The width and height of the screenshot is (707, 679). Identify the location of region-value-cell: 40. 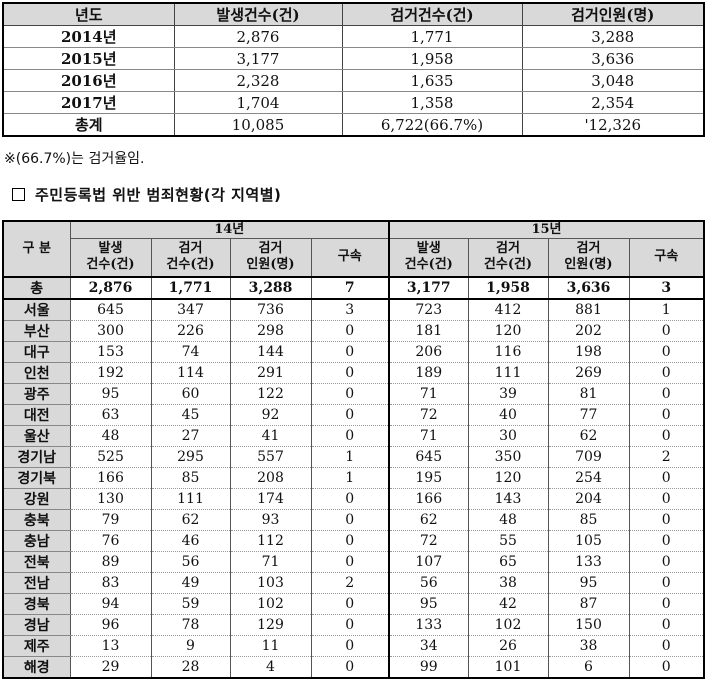
(507, 415).